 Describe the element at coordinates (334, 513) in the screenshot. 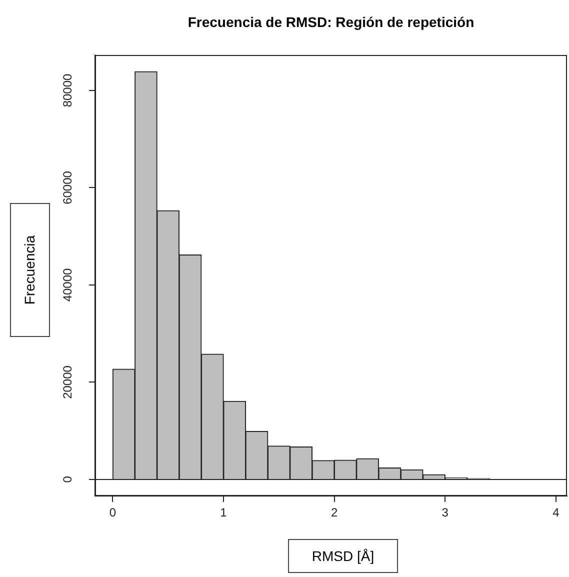

I see `x-tick-label: 2` at that location.